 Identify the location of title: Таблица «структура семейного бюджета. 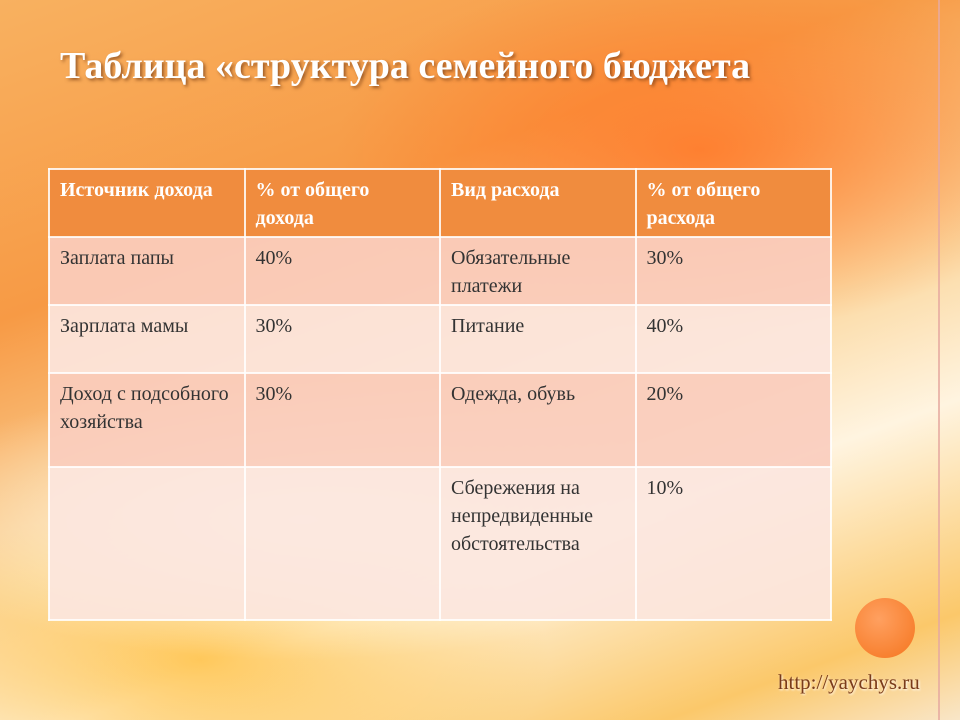
(405, 66).